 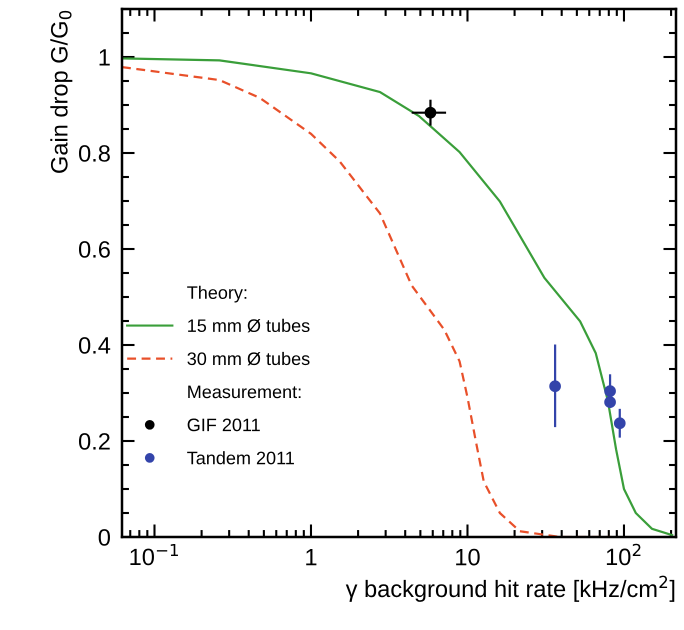 I want to click on legend-label: GIF 2011, so click(x=224, y=425).